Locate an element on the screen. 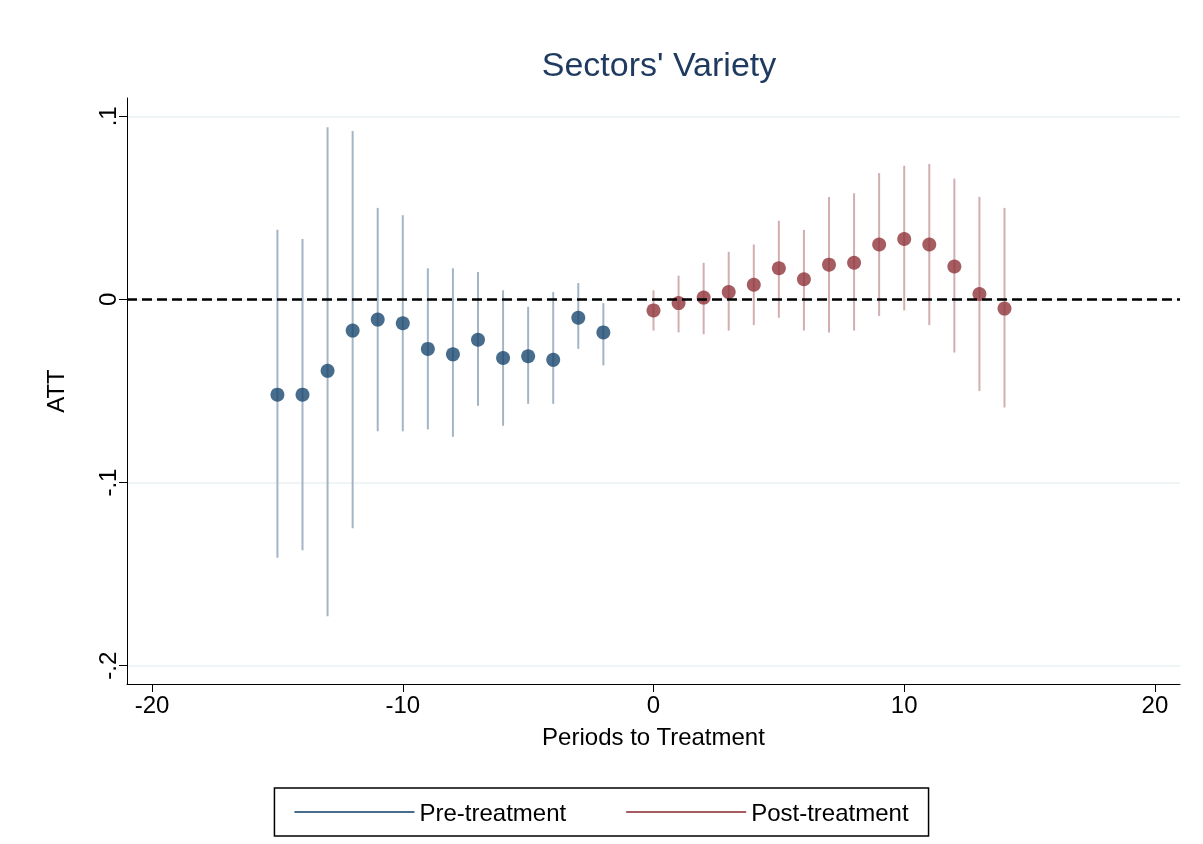 Image resolution: width=1203 pixels, height=844 pixels. y-tick-label: -.2 is located at coordinates (107, 665).